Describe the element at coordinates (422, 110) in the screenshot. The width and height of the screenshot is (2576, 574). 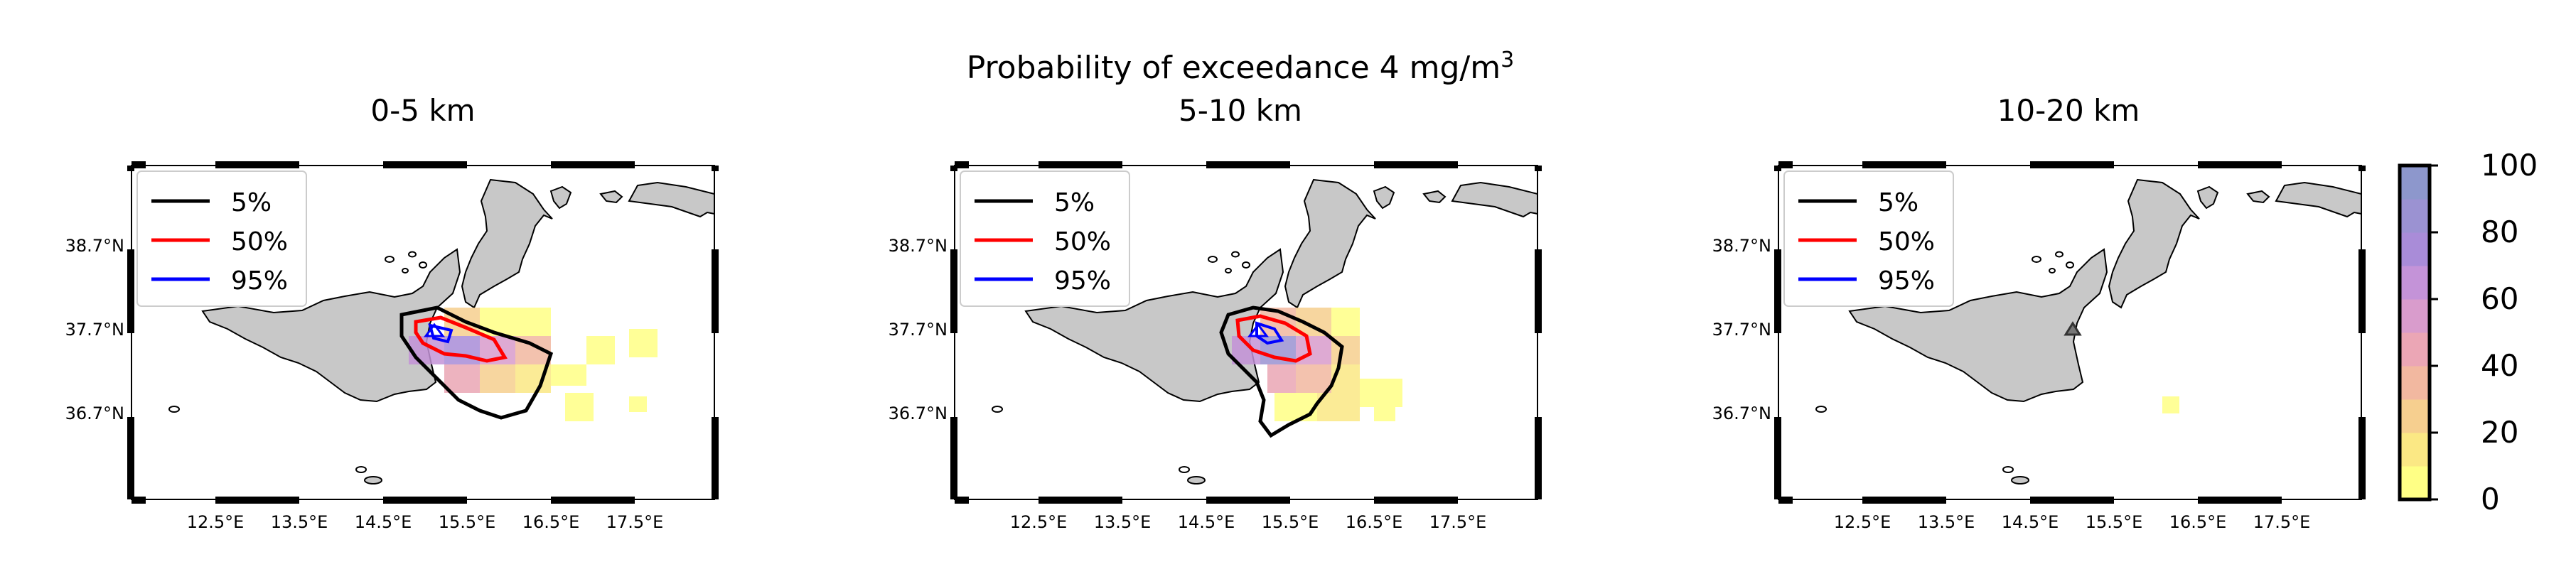
I see `panel-subtitle: 0-5 km` at that location.